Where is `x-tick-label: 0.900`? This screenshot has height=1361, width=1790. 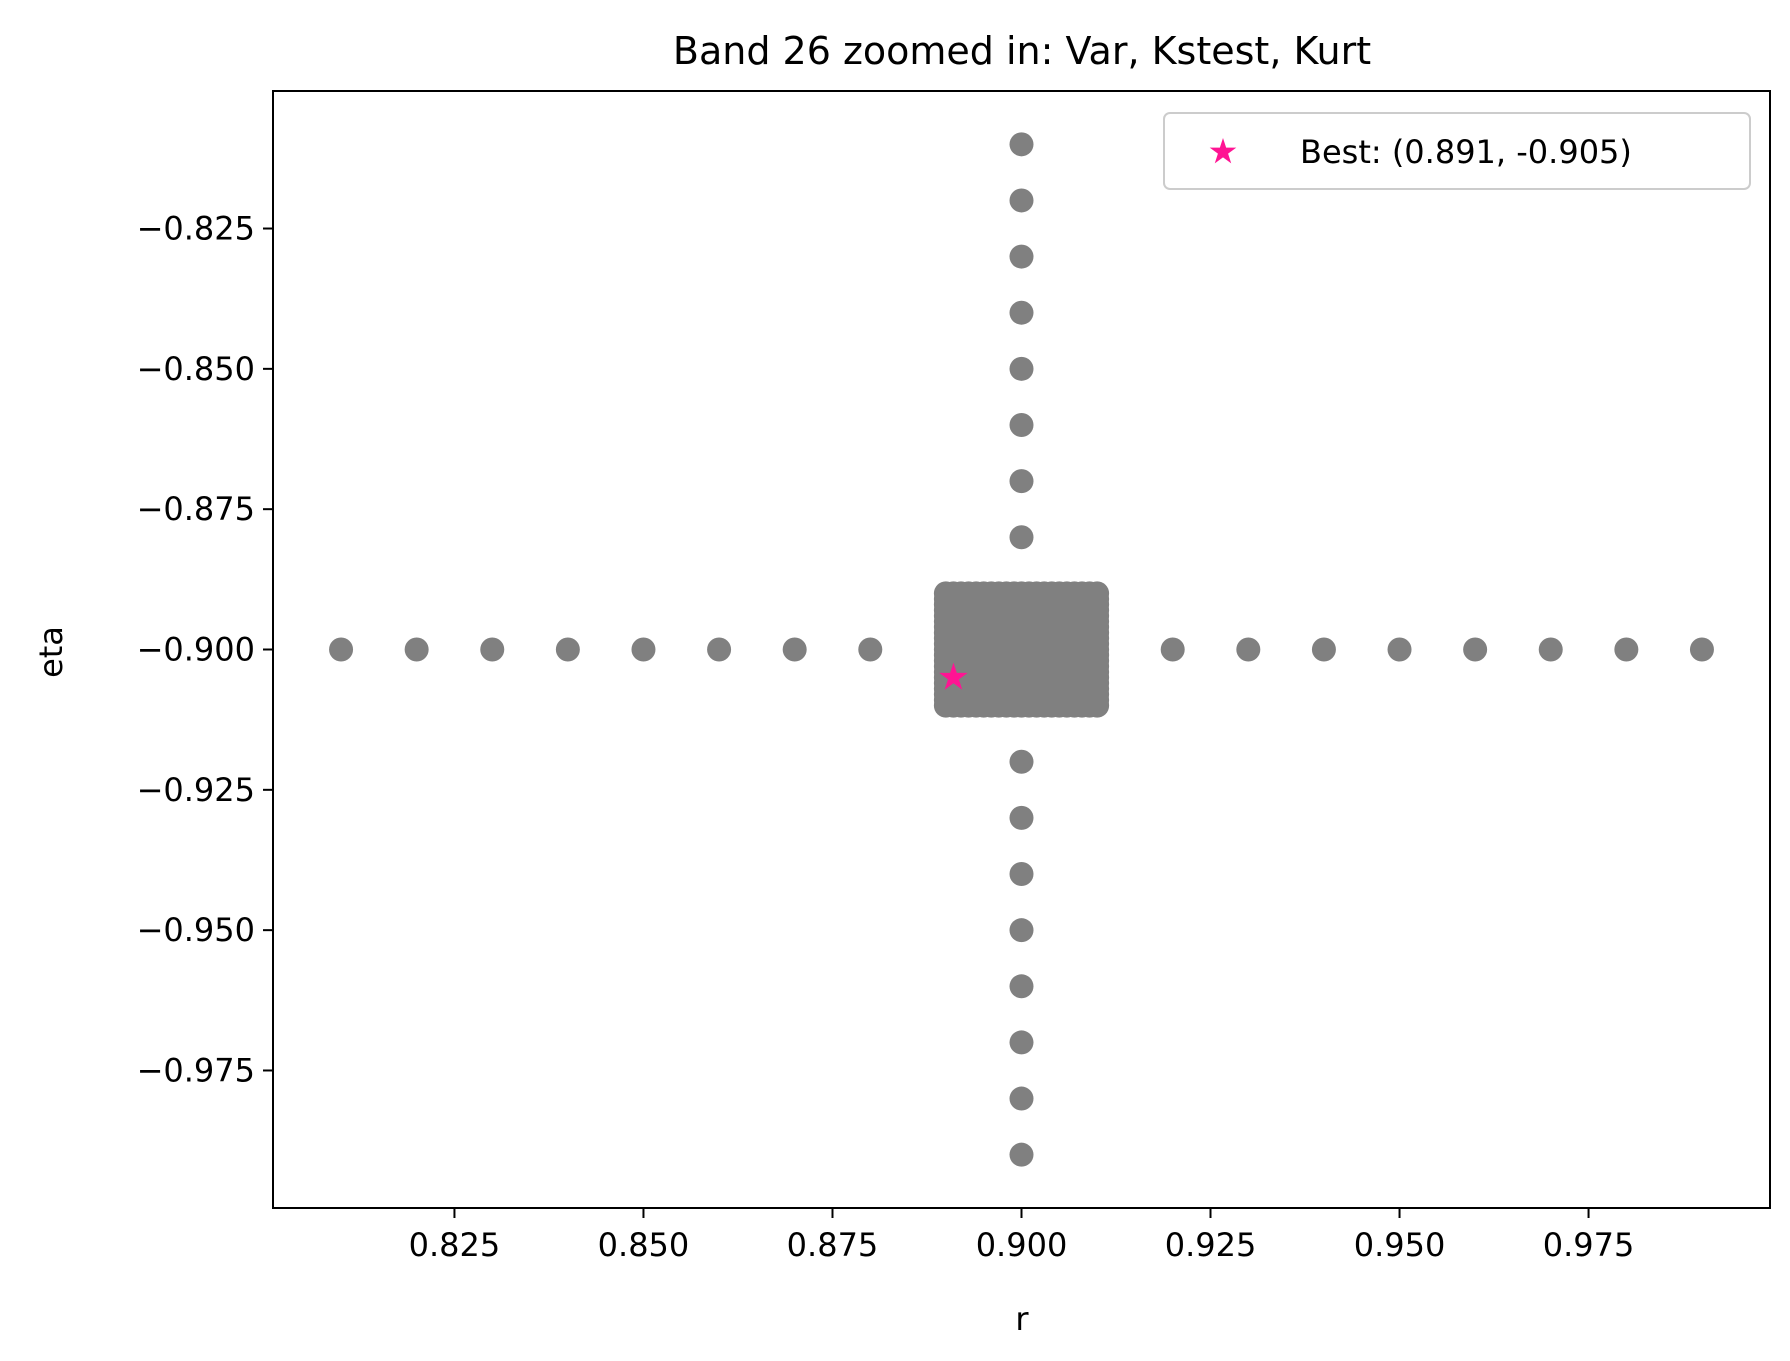
x-tick-label: 0.900 is located at coordinates (1022, 1245).